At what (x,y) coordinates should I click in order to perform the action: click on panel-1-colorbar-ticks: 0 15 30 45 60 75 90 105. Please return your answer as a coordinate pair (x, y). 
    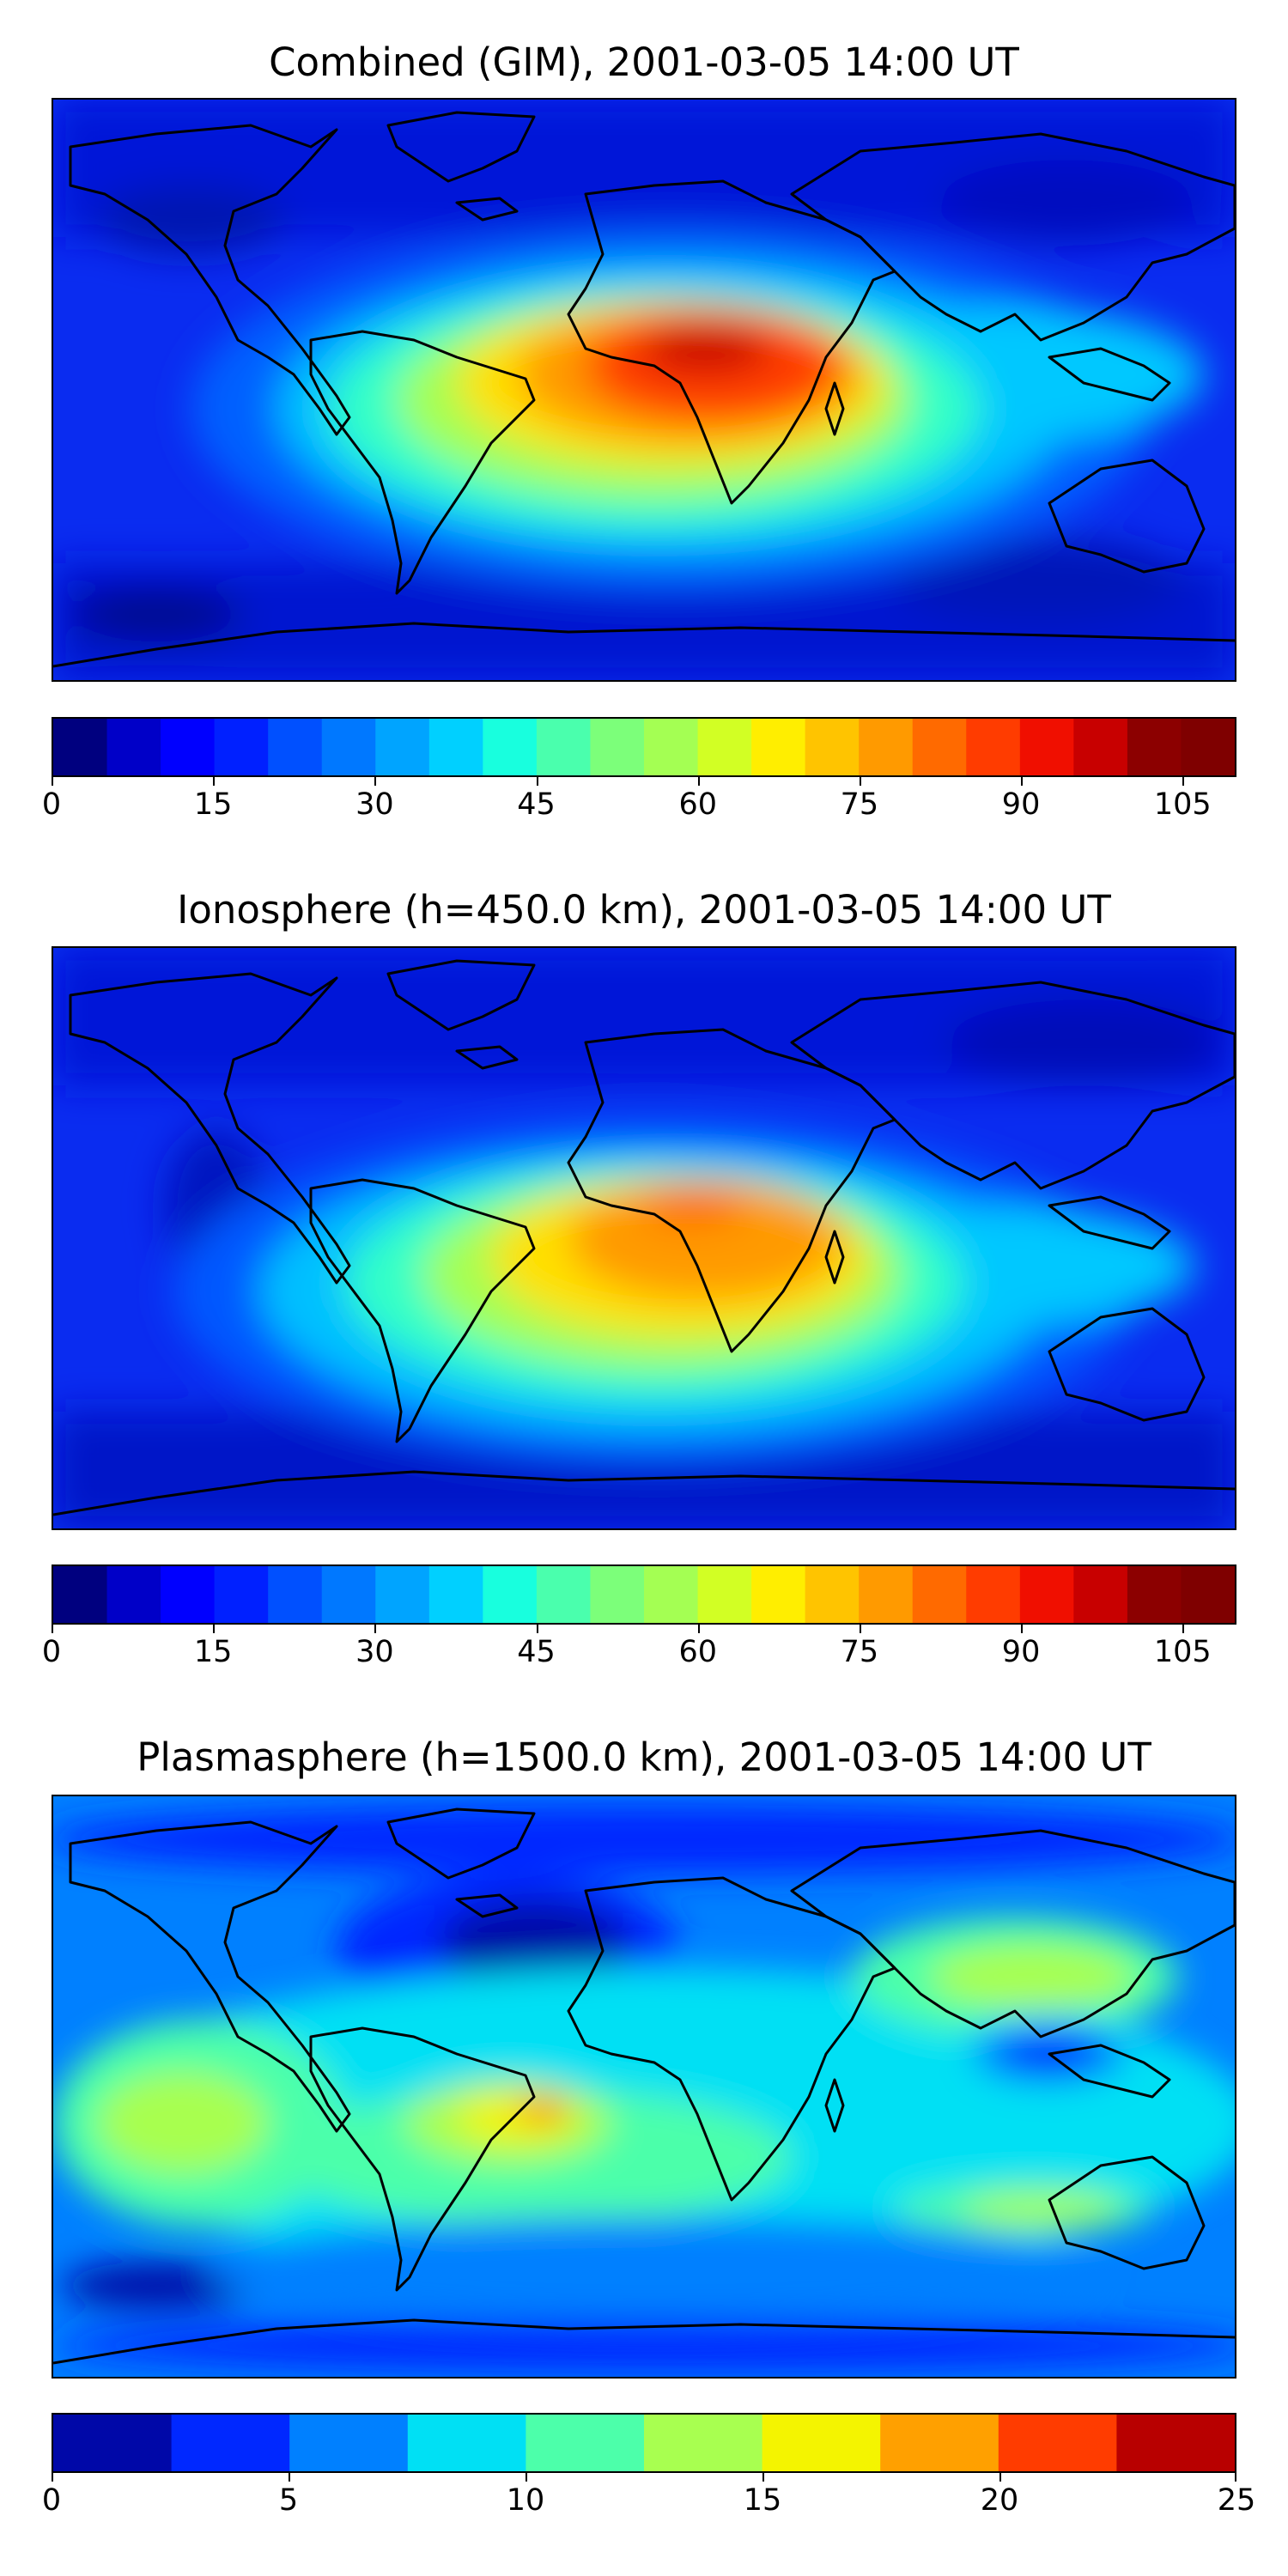
    Looking at the image, I should click on (639, 803).